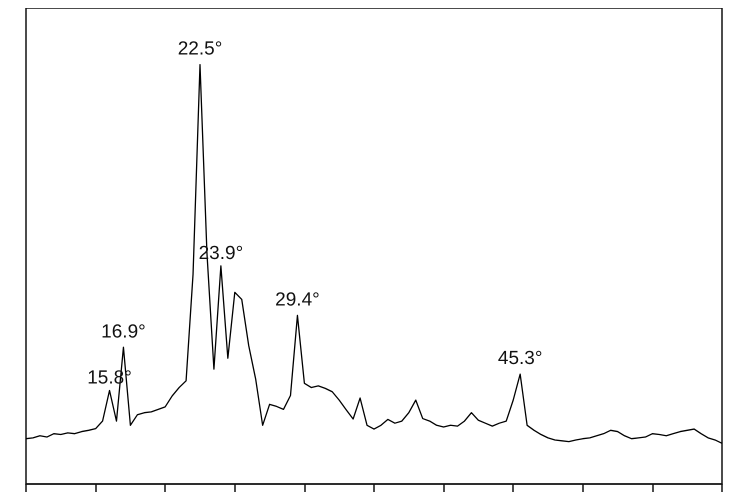 The height and width of the screenshot is (500, 750). Describe the element at coordinates (520, 359) in the screenshot. I see `annotation: 45.3°` at that location.